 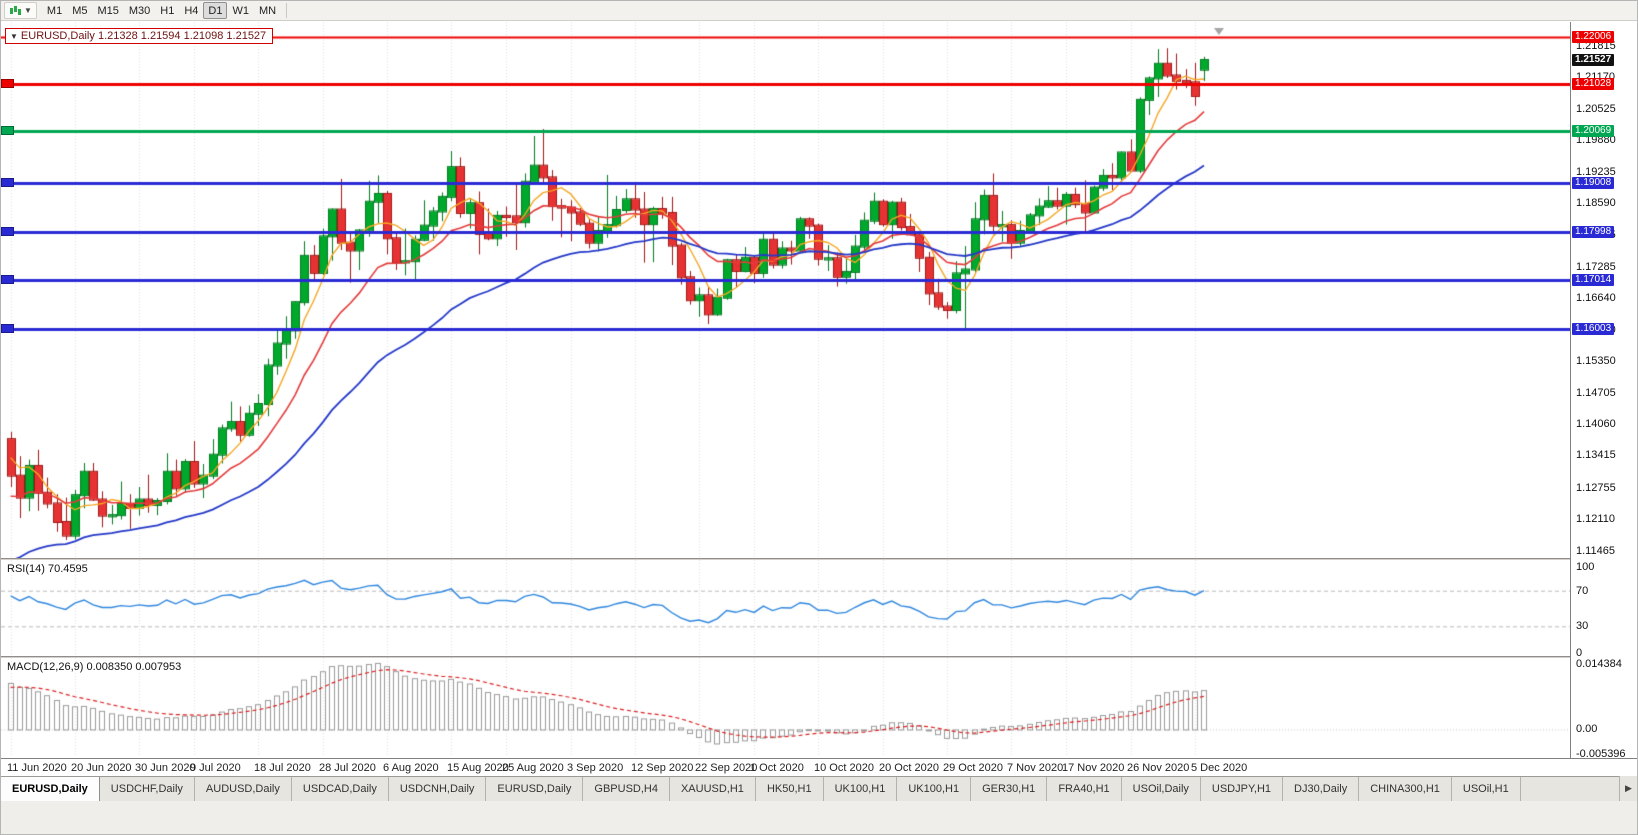 I want to click on timeframe-button-m1: M1, so click(x=54, y=10).